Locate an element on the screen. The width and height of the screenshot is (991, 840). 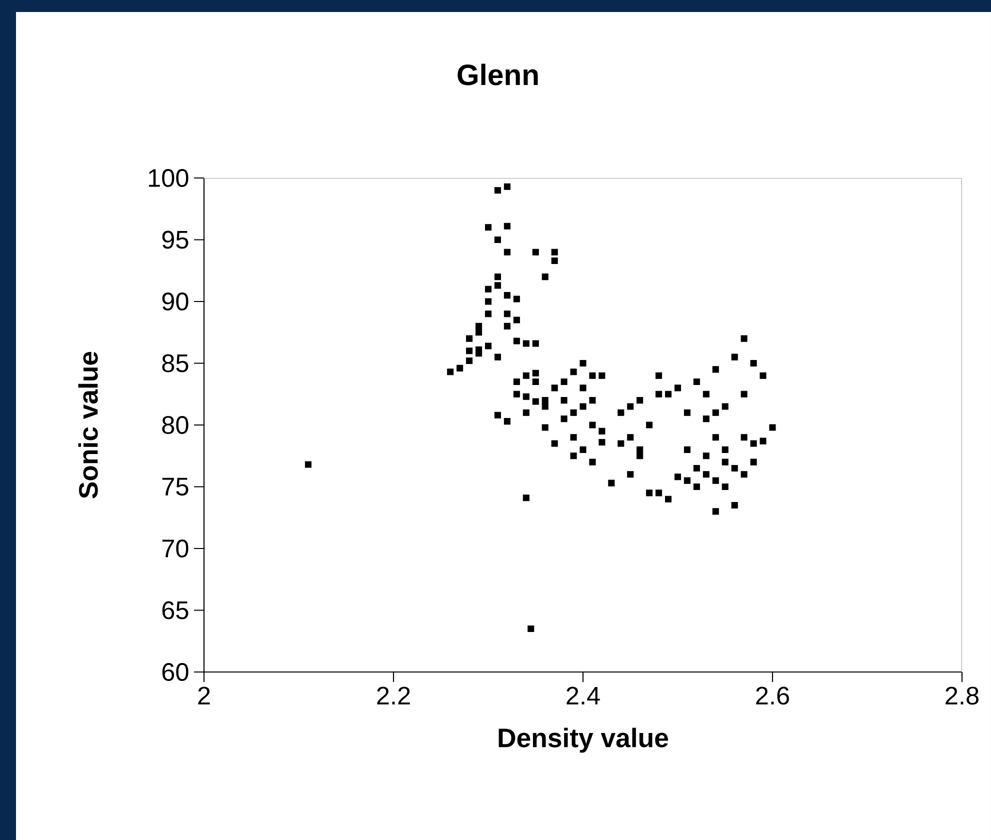
y-tick-label: 75 is located at coordinates (175, 487).